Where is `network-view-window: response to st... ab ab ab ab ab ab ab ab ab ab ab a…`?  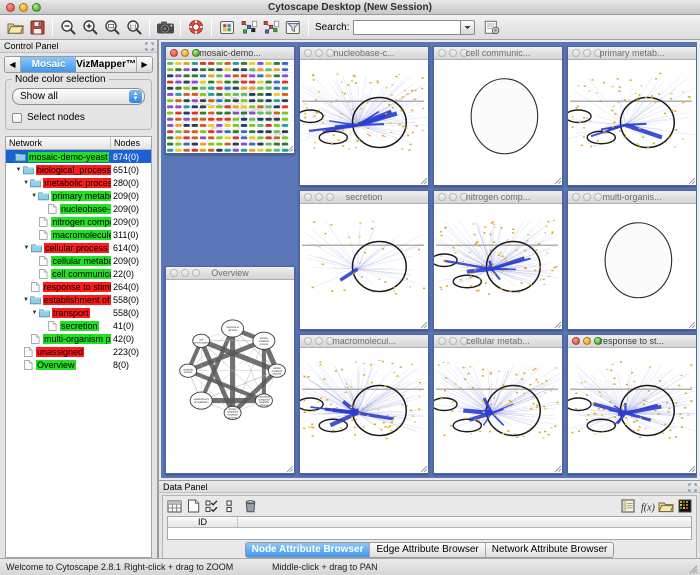
network-view-window: response to st... ab ab ab ab ab ab ab ab ab ab ab a… is located at coordinates (632, 404).